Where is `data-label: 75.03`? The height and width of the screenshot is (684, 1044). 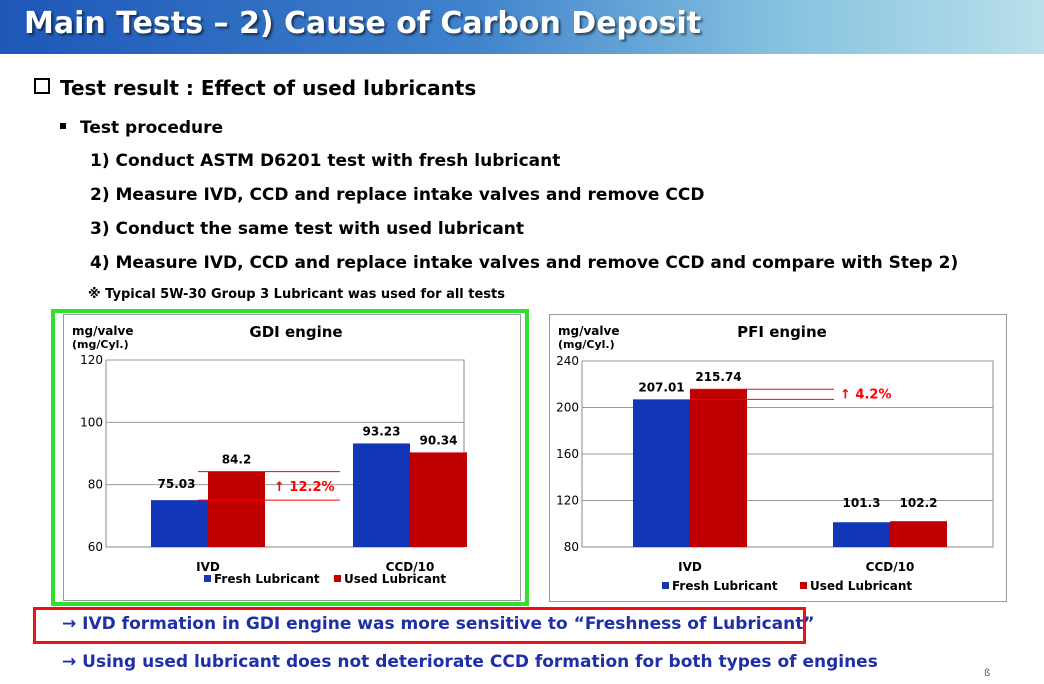 data-label: 75.03 is located at coordinates (177, 484).